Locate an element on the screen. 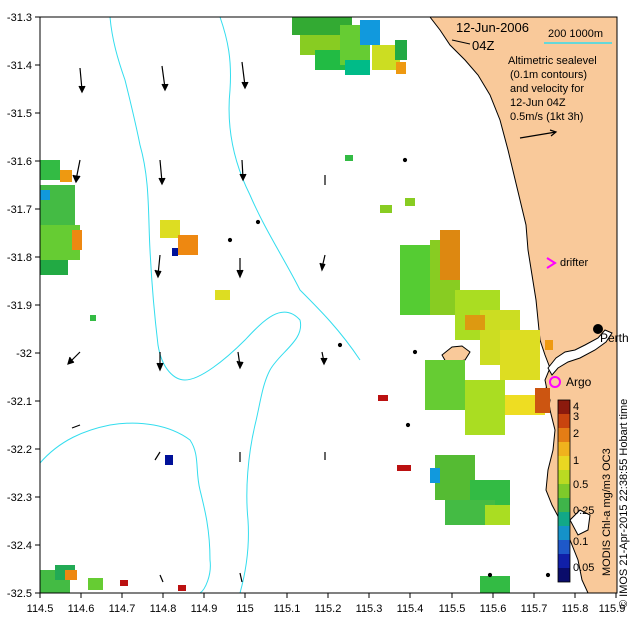  drifter-marker is located at coordinates (551, 263).